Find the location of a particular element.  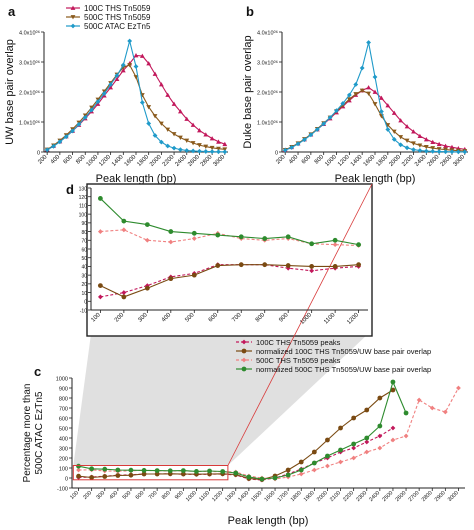

x-tick-label: 2800 is located at coordinates (207, 161).